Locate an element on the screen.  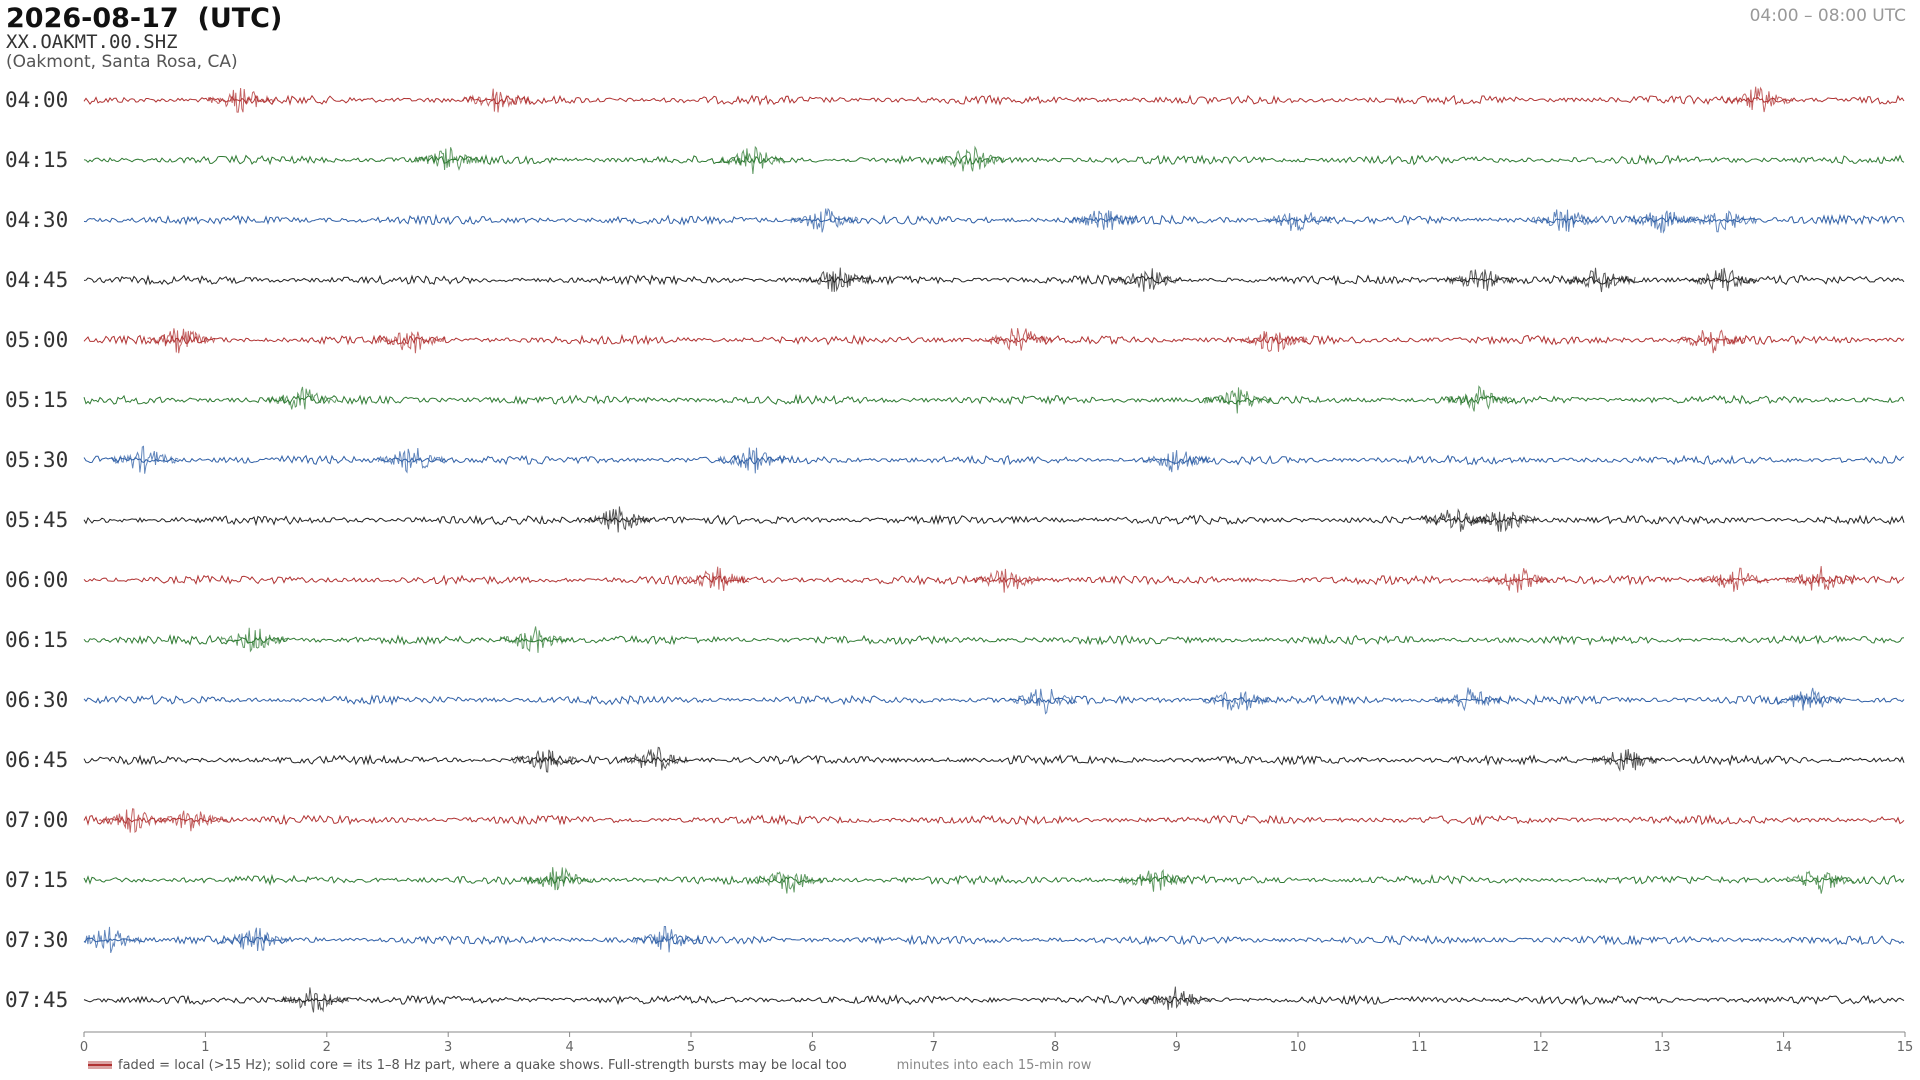
x-tick-label: 9 is located at coordinates (1176, 1047).